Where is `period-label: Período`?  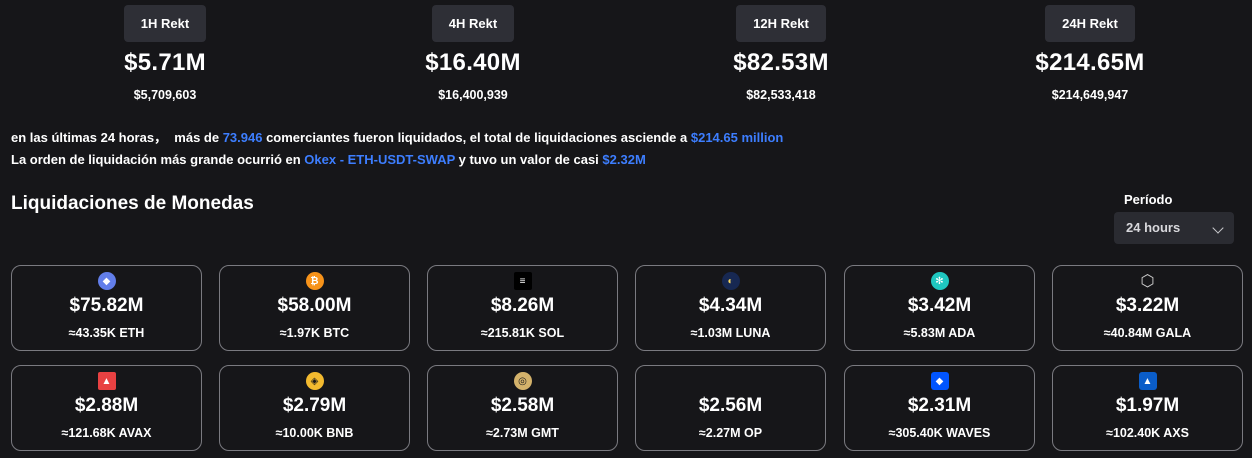
period-label: Período is located at coordinates (1148, 199).